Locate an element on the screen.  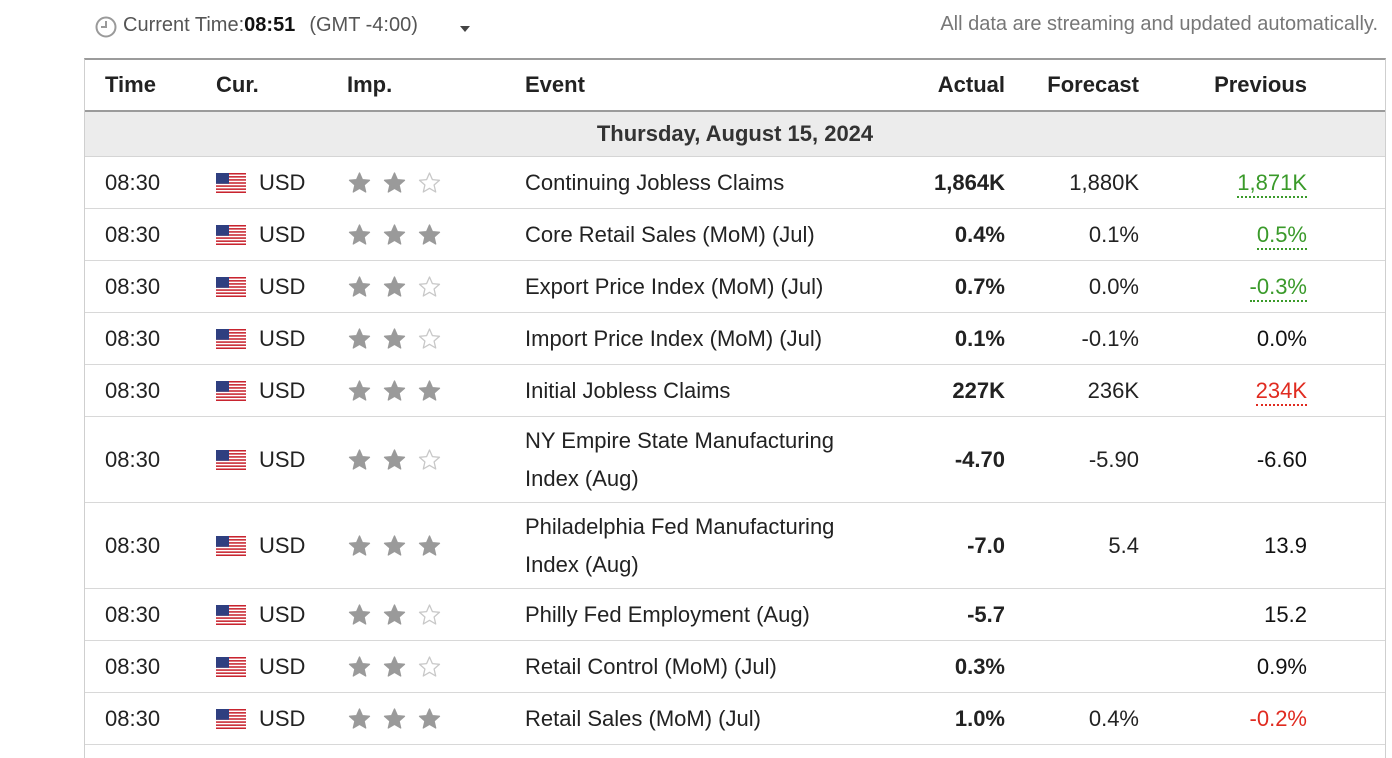
event-actual: -7.0 is located at coordinates (935, 545).